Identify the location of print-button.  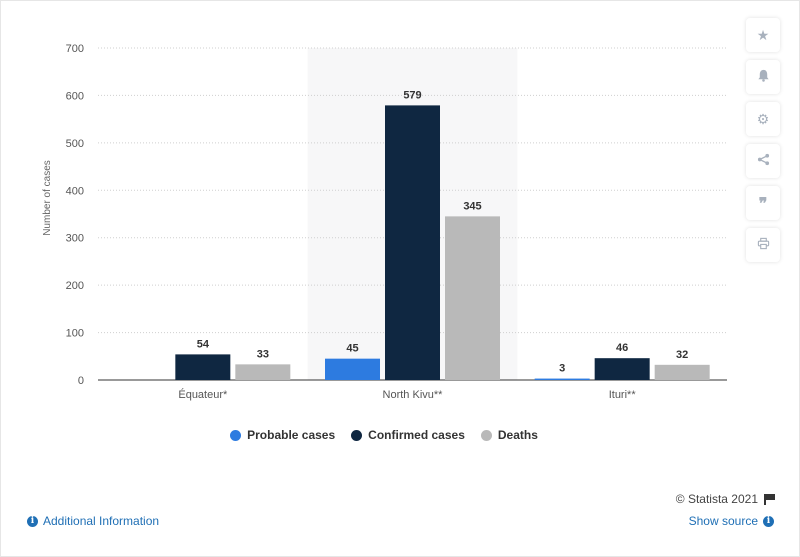
(763, 245).